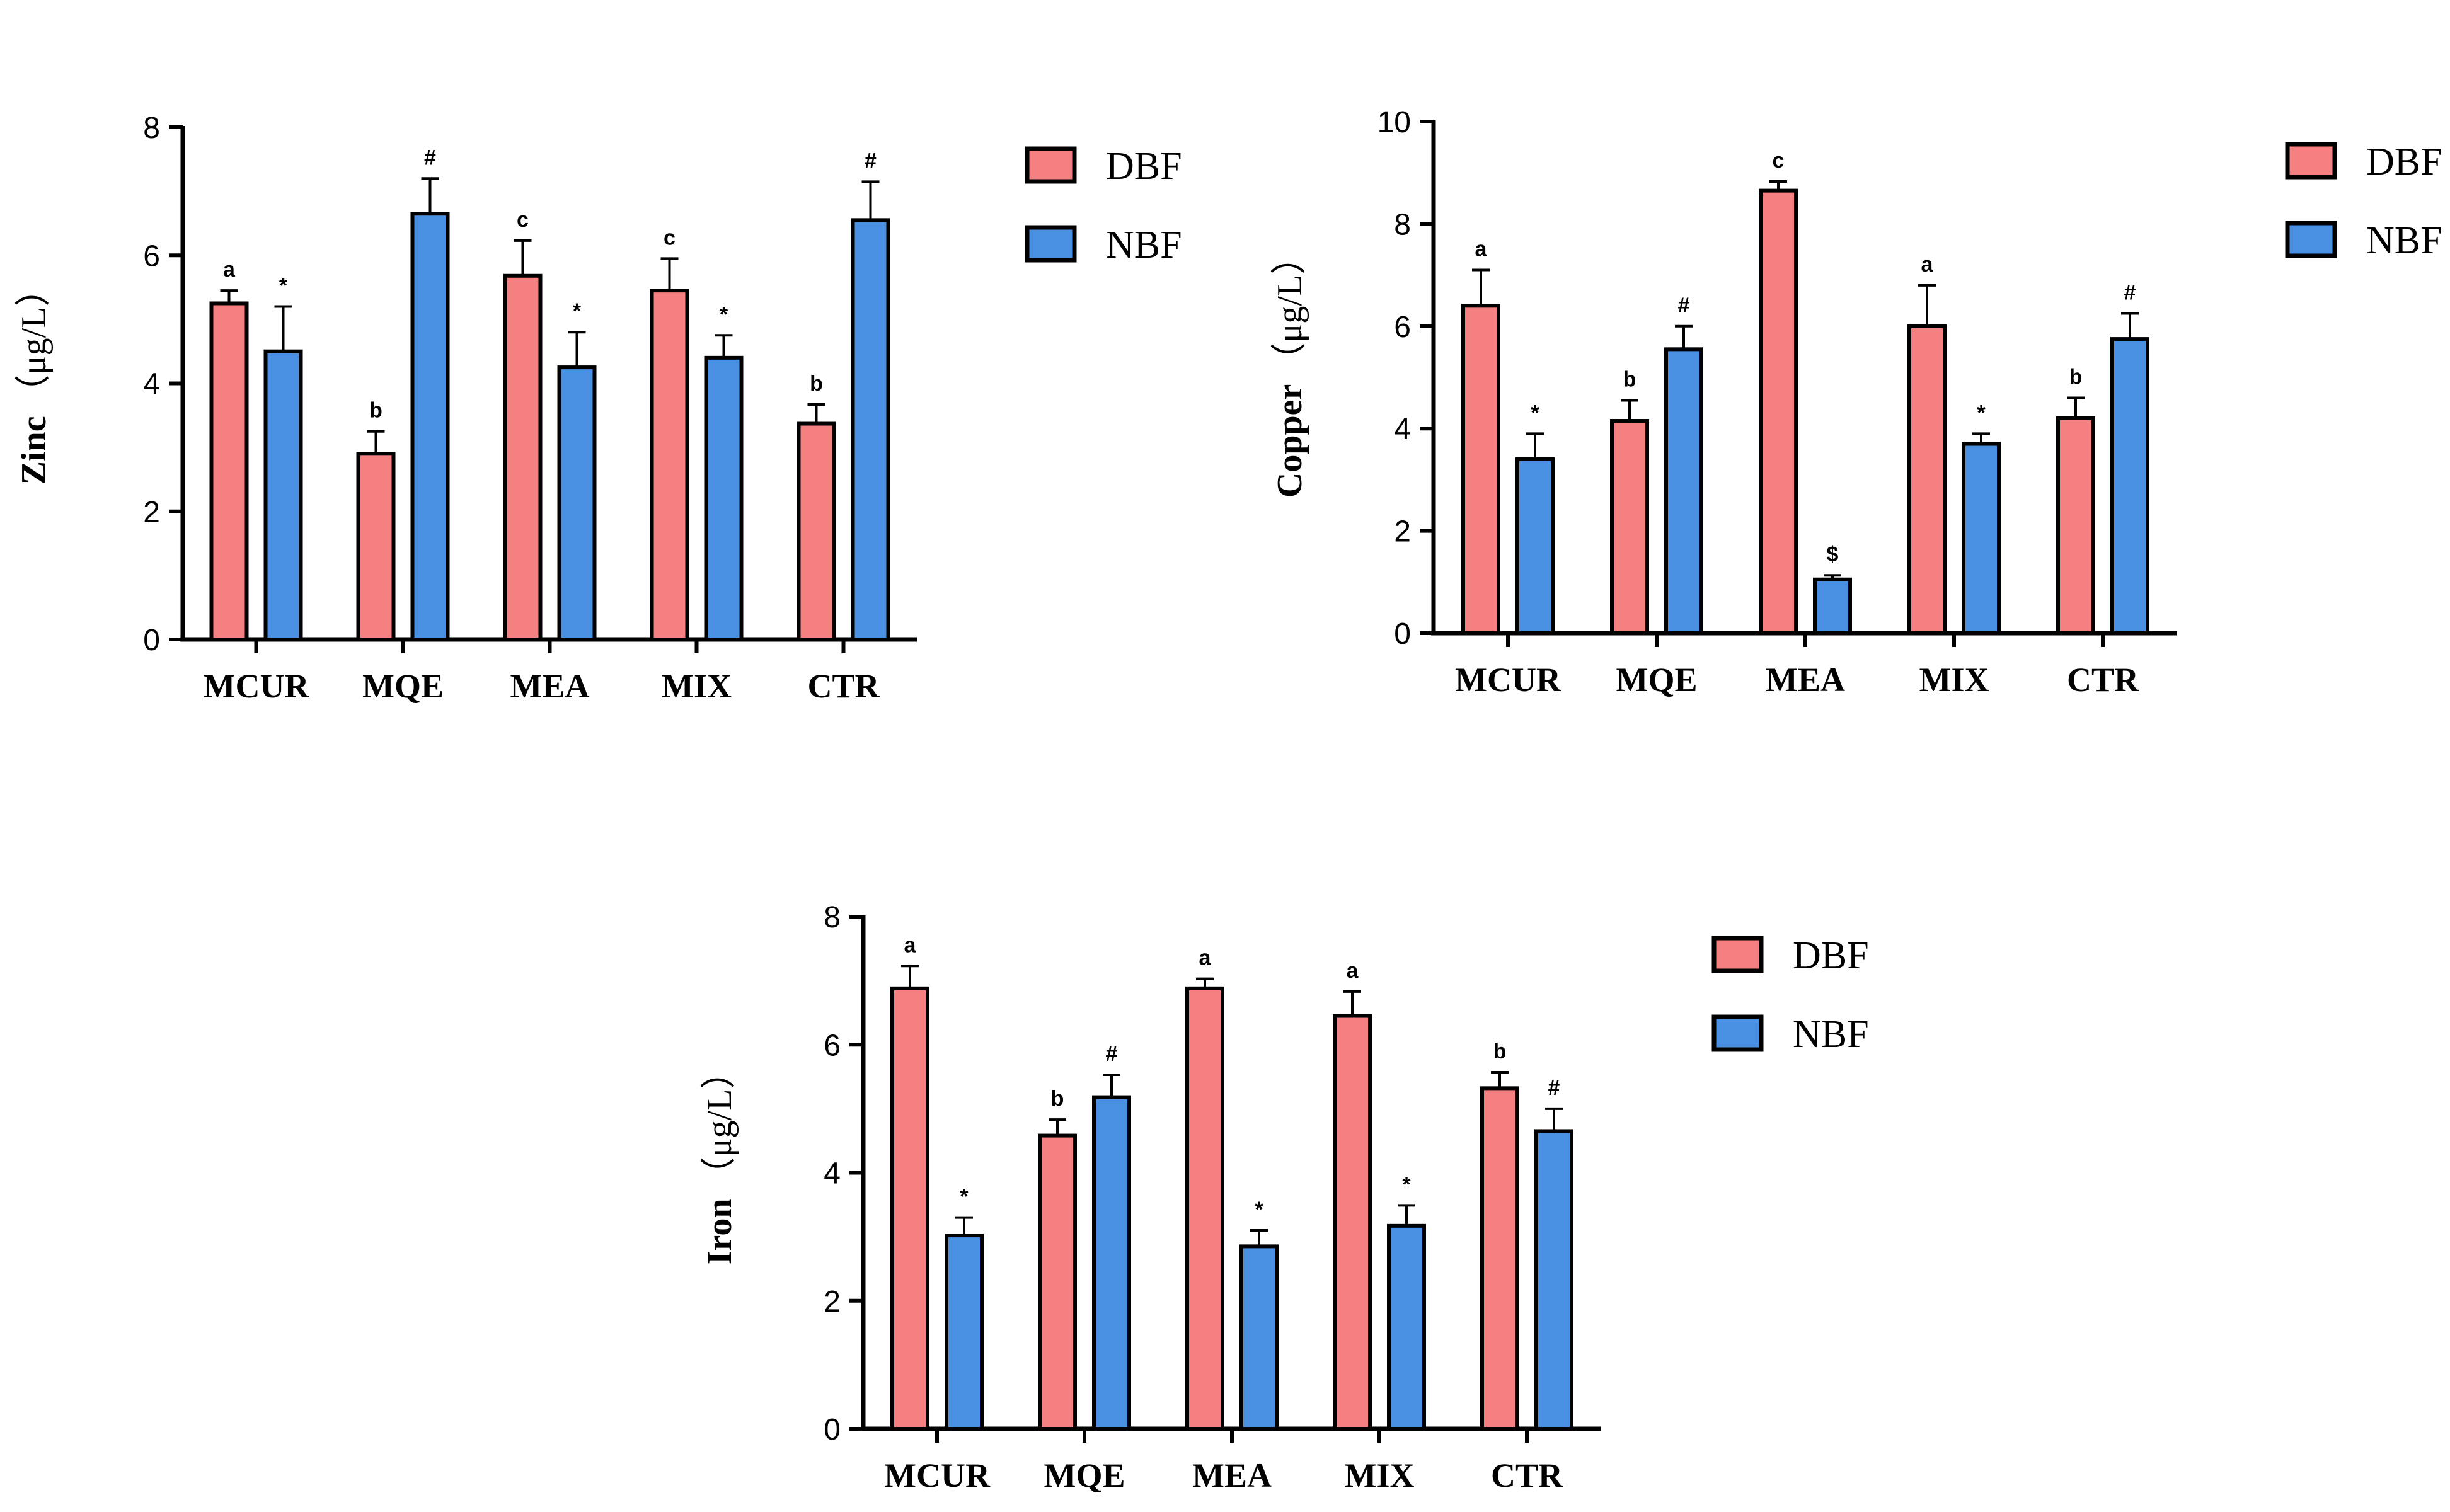 The image size is (2450, 1512). What do you see at coordinates (1289, 308) in the screenshot?
I see `copper-y-axis-label-unit: （μg/L）` at bounding box center [1289, 308].